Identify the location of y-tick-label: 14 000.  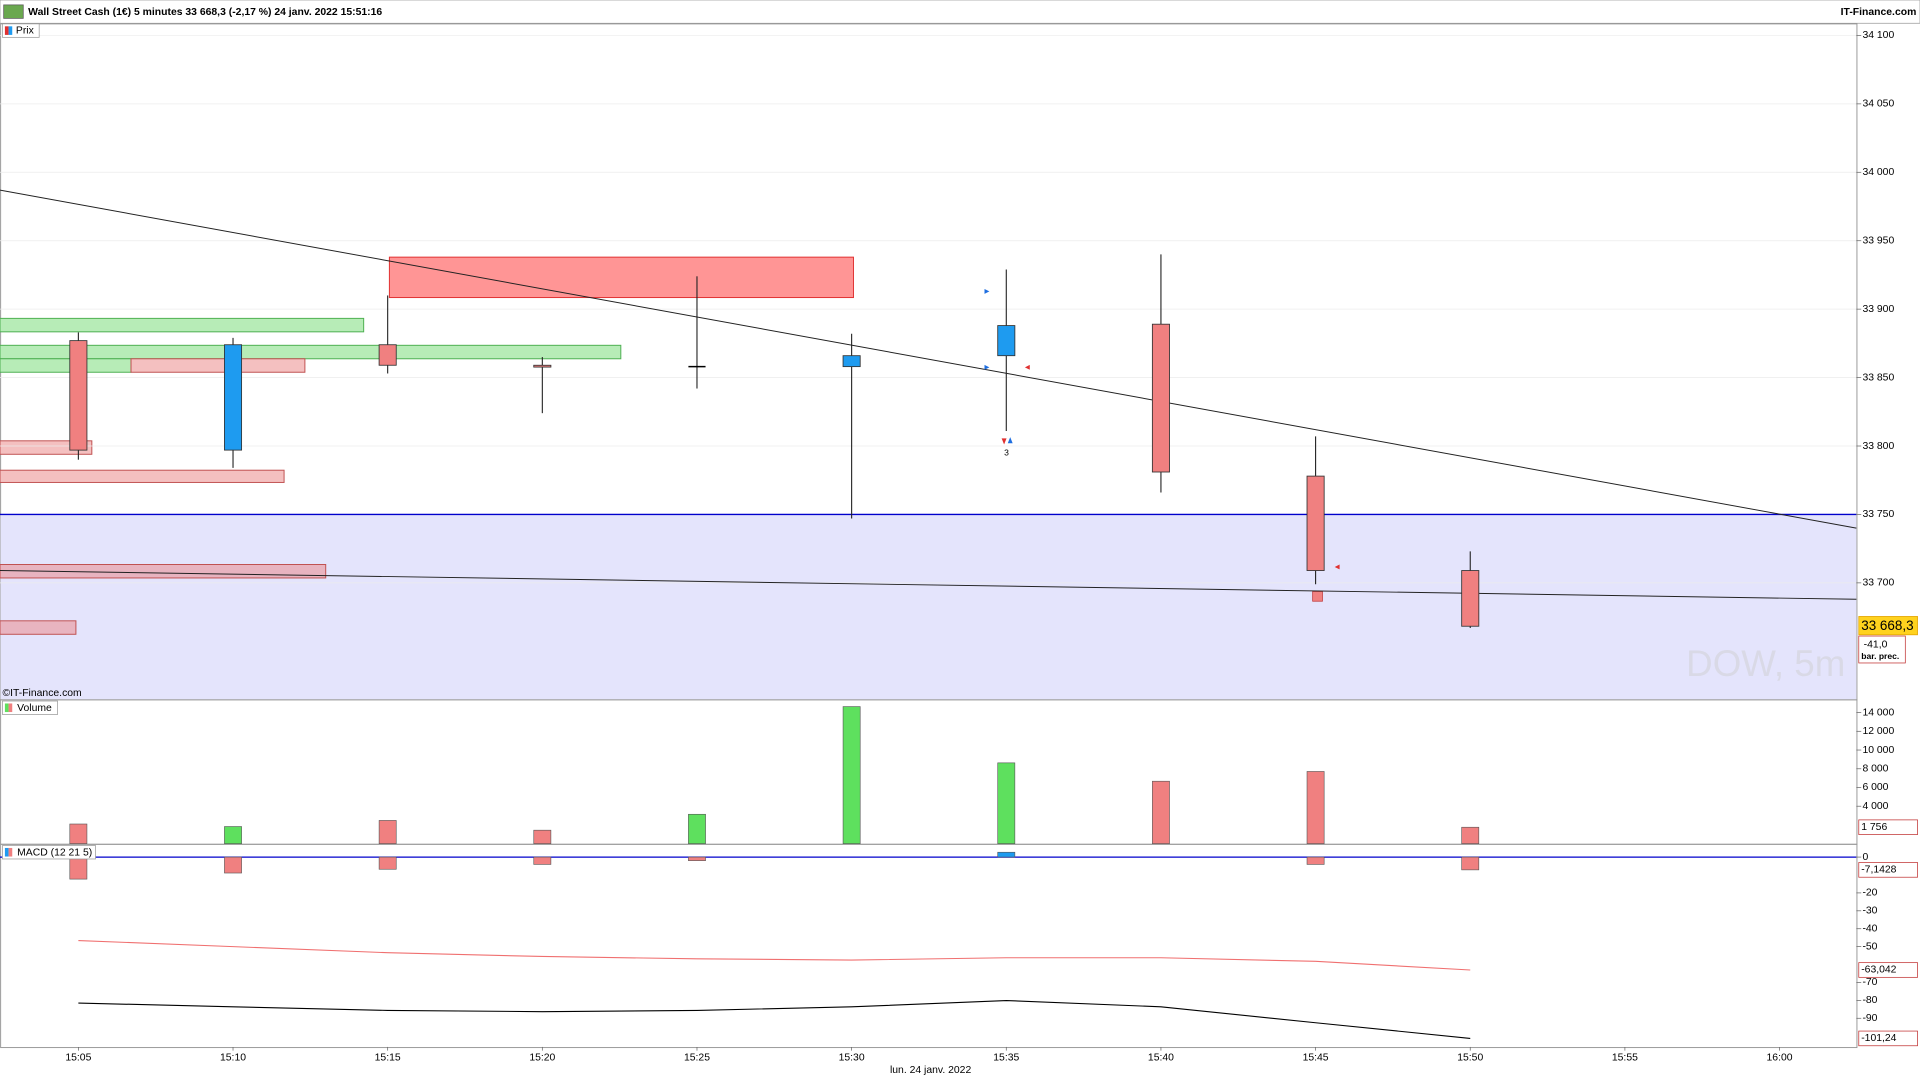
(1878, 712).